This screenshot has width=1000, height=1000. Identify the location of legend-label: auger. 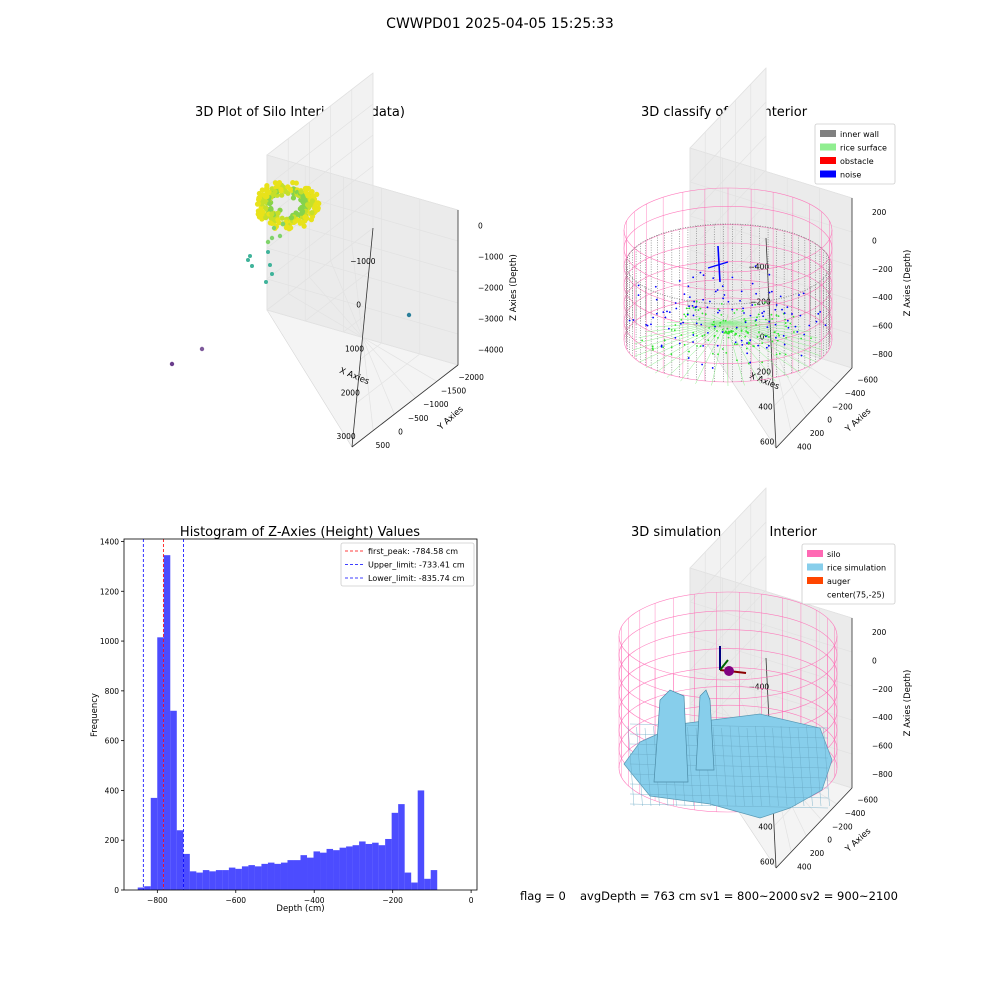
(839, 581).